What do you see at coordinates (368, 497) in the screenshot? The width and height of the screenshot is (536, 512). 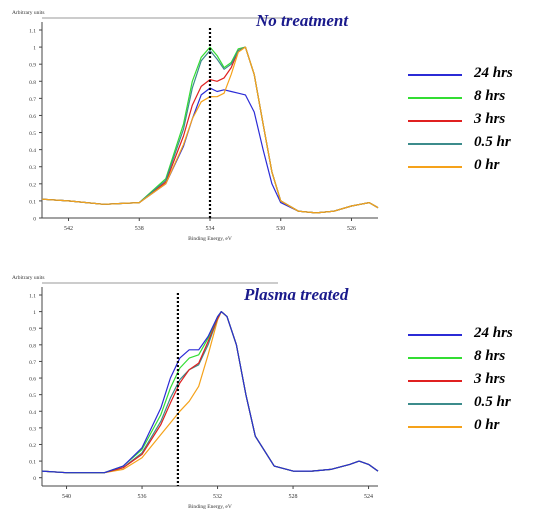 I see `x-tick-label: 524` at bounding box center [368, 497].